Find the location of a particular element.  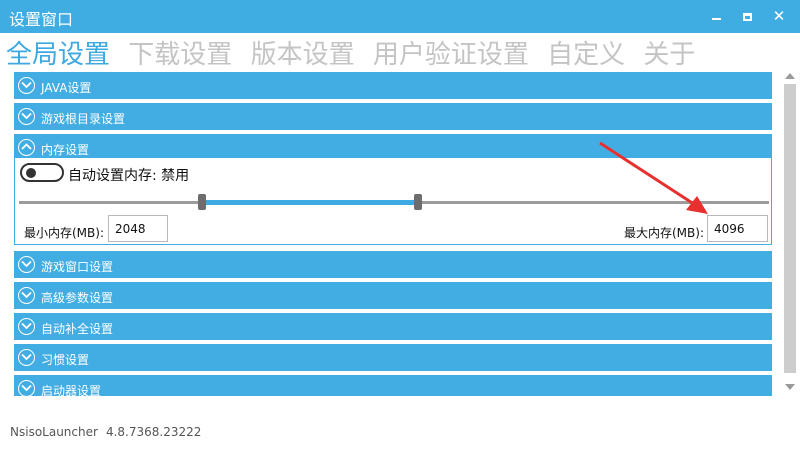

max-memory-slider-handle is located at coordinates (418, 202).